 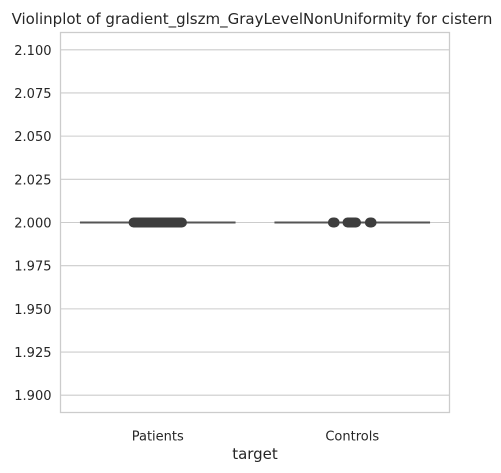 What do you see at coordinates (158, 437) in the screenshot?
I see `x-tick-label: Patients` at bounding box center [158, 437].